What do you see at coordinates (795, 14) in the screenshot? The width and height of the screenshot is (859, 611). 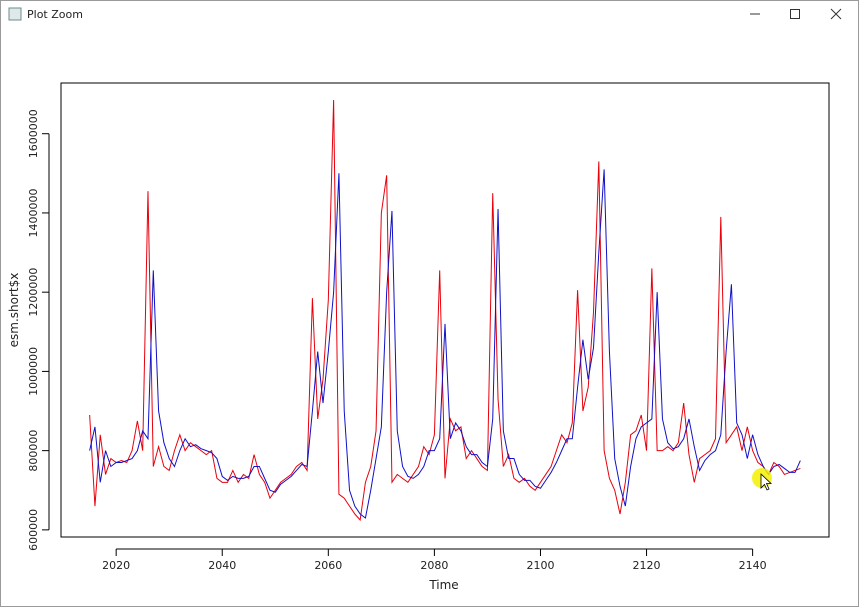 I see `maximize-button` at bounding box center [795, 14].